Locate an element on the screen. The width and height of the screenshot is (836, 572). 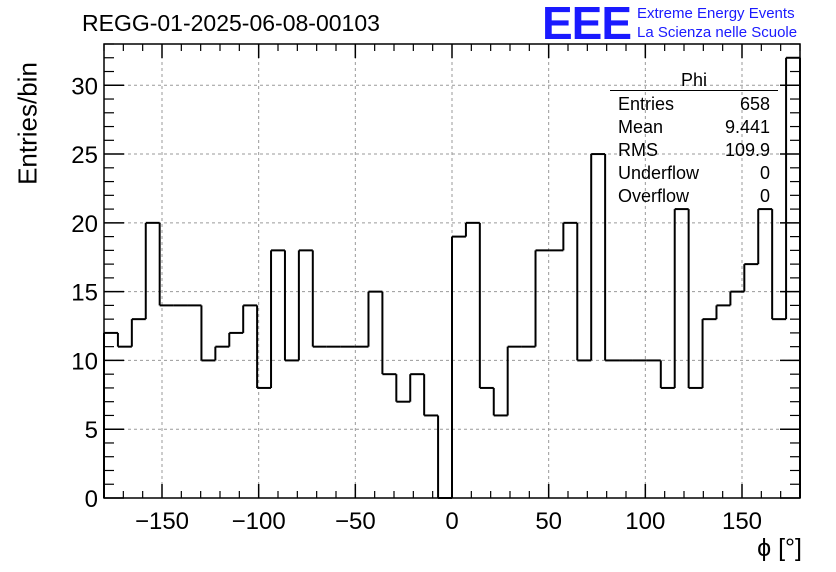
stats-title: Phi is located at coordinates (694, 80).